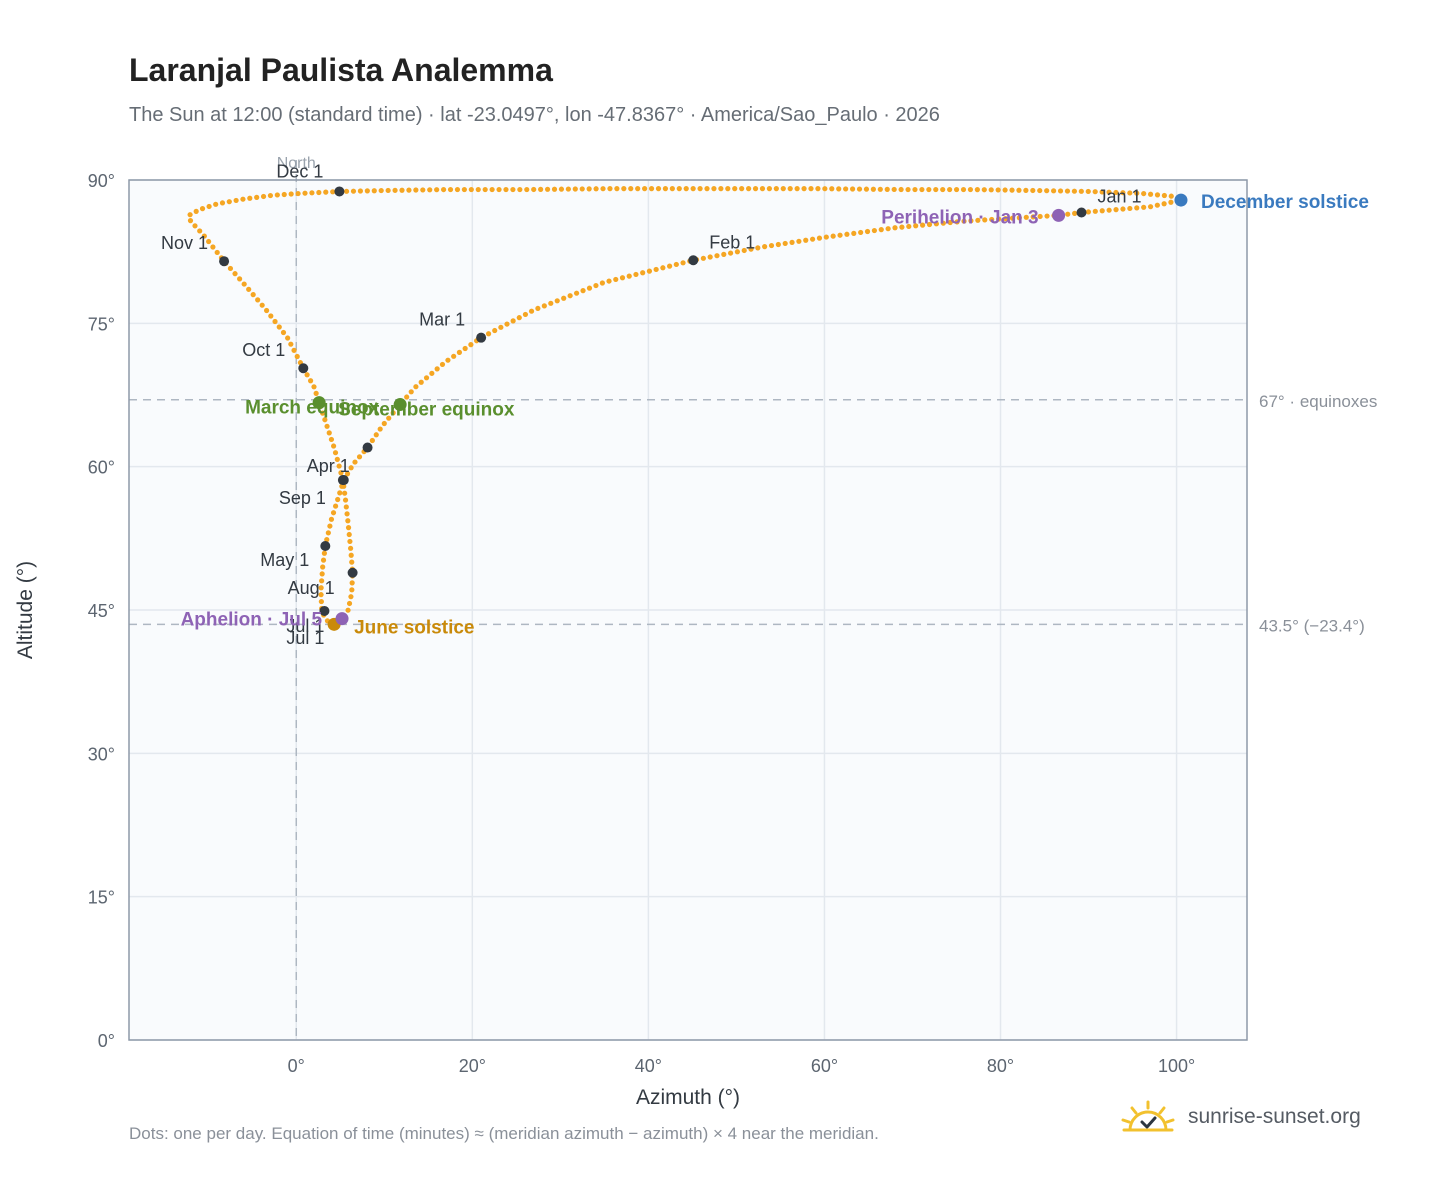 This screenshot has width=1448, height=1188. What do you see at coordinates (742, 1066) in the screenshot?
I see `x-axis-ticks: 0° 20° 40° 60° 80° 100°` at bounding box center [742, 1066].